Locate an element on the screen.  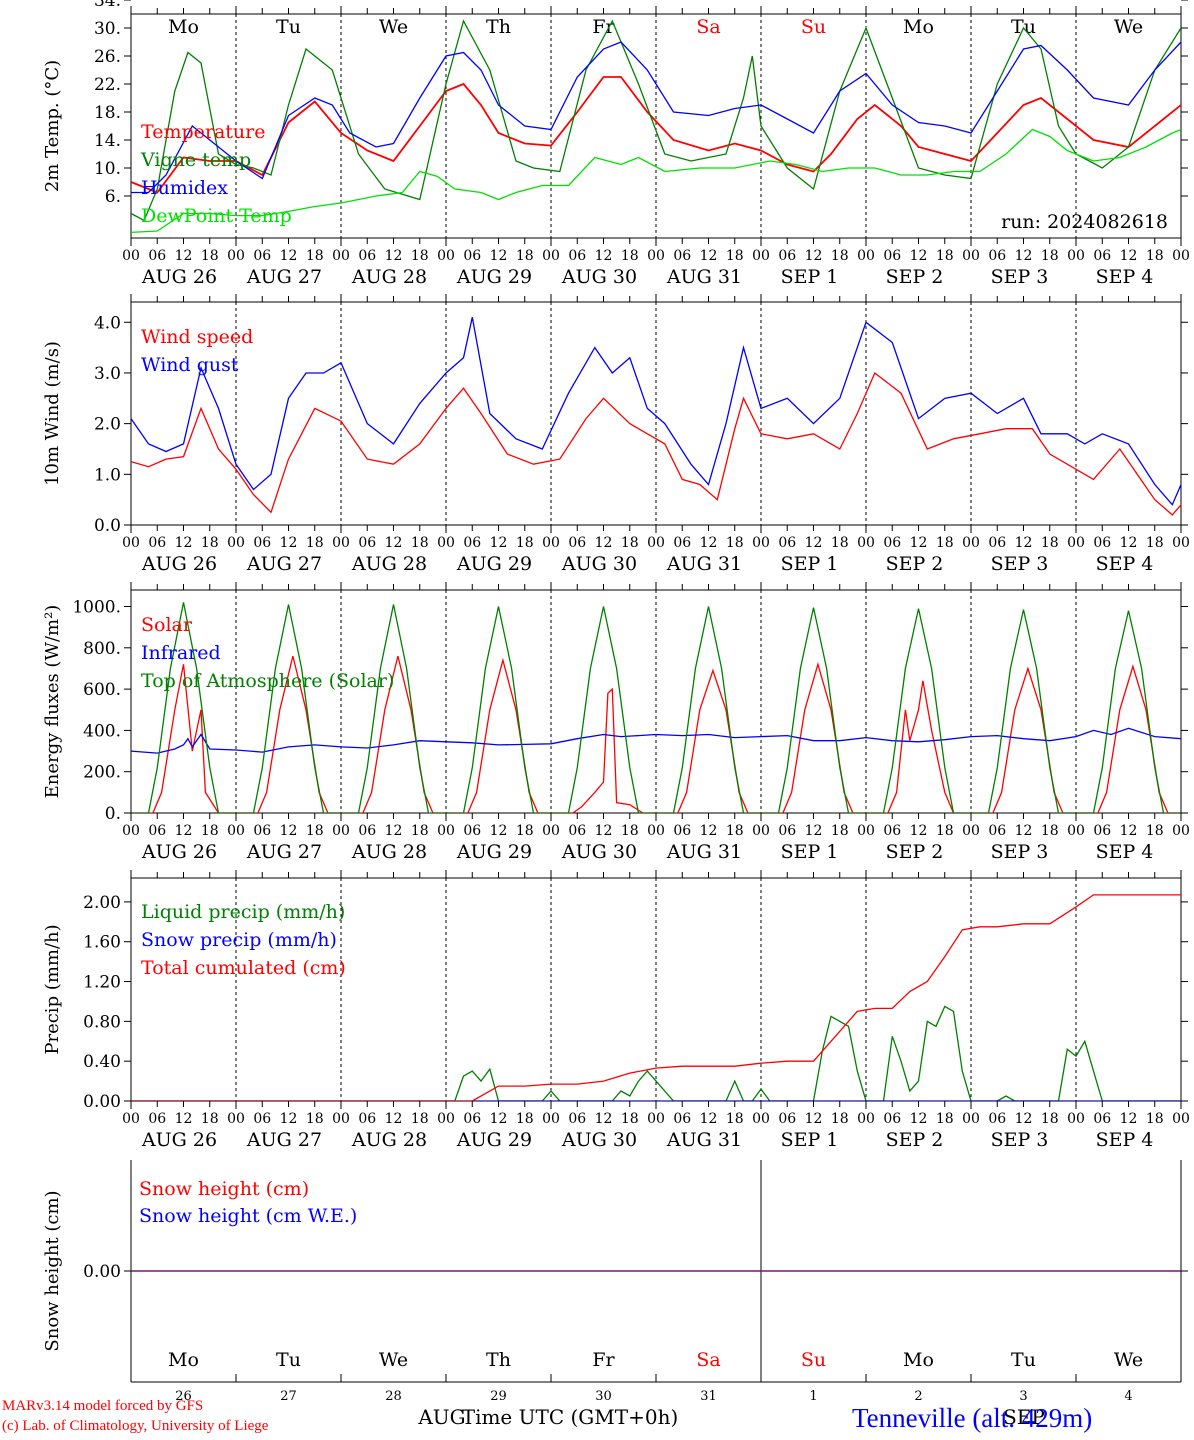
y-axis-label: Precip (mm/h) is located at coordinates (52, 989).